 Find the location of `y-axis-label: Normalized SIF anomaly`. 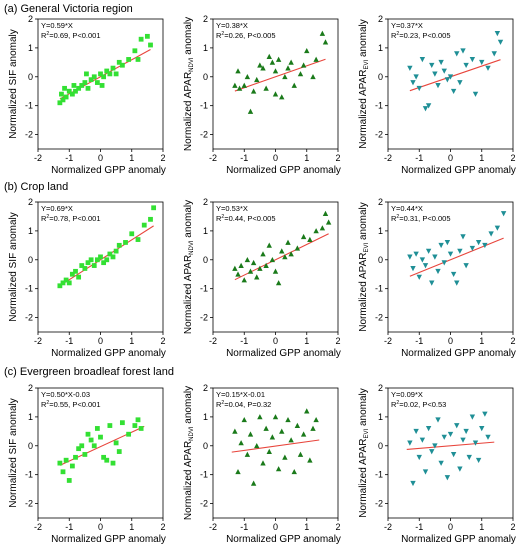

y-axis-label: Normalized SIF anomaly is located at coordinates (13, 83).